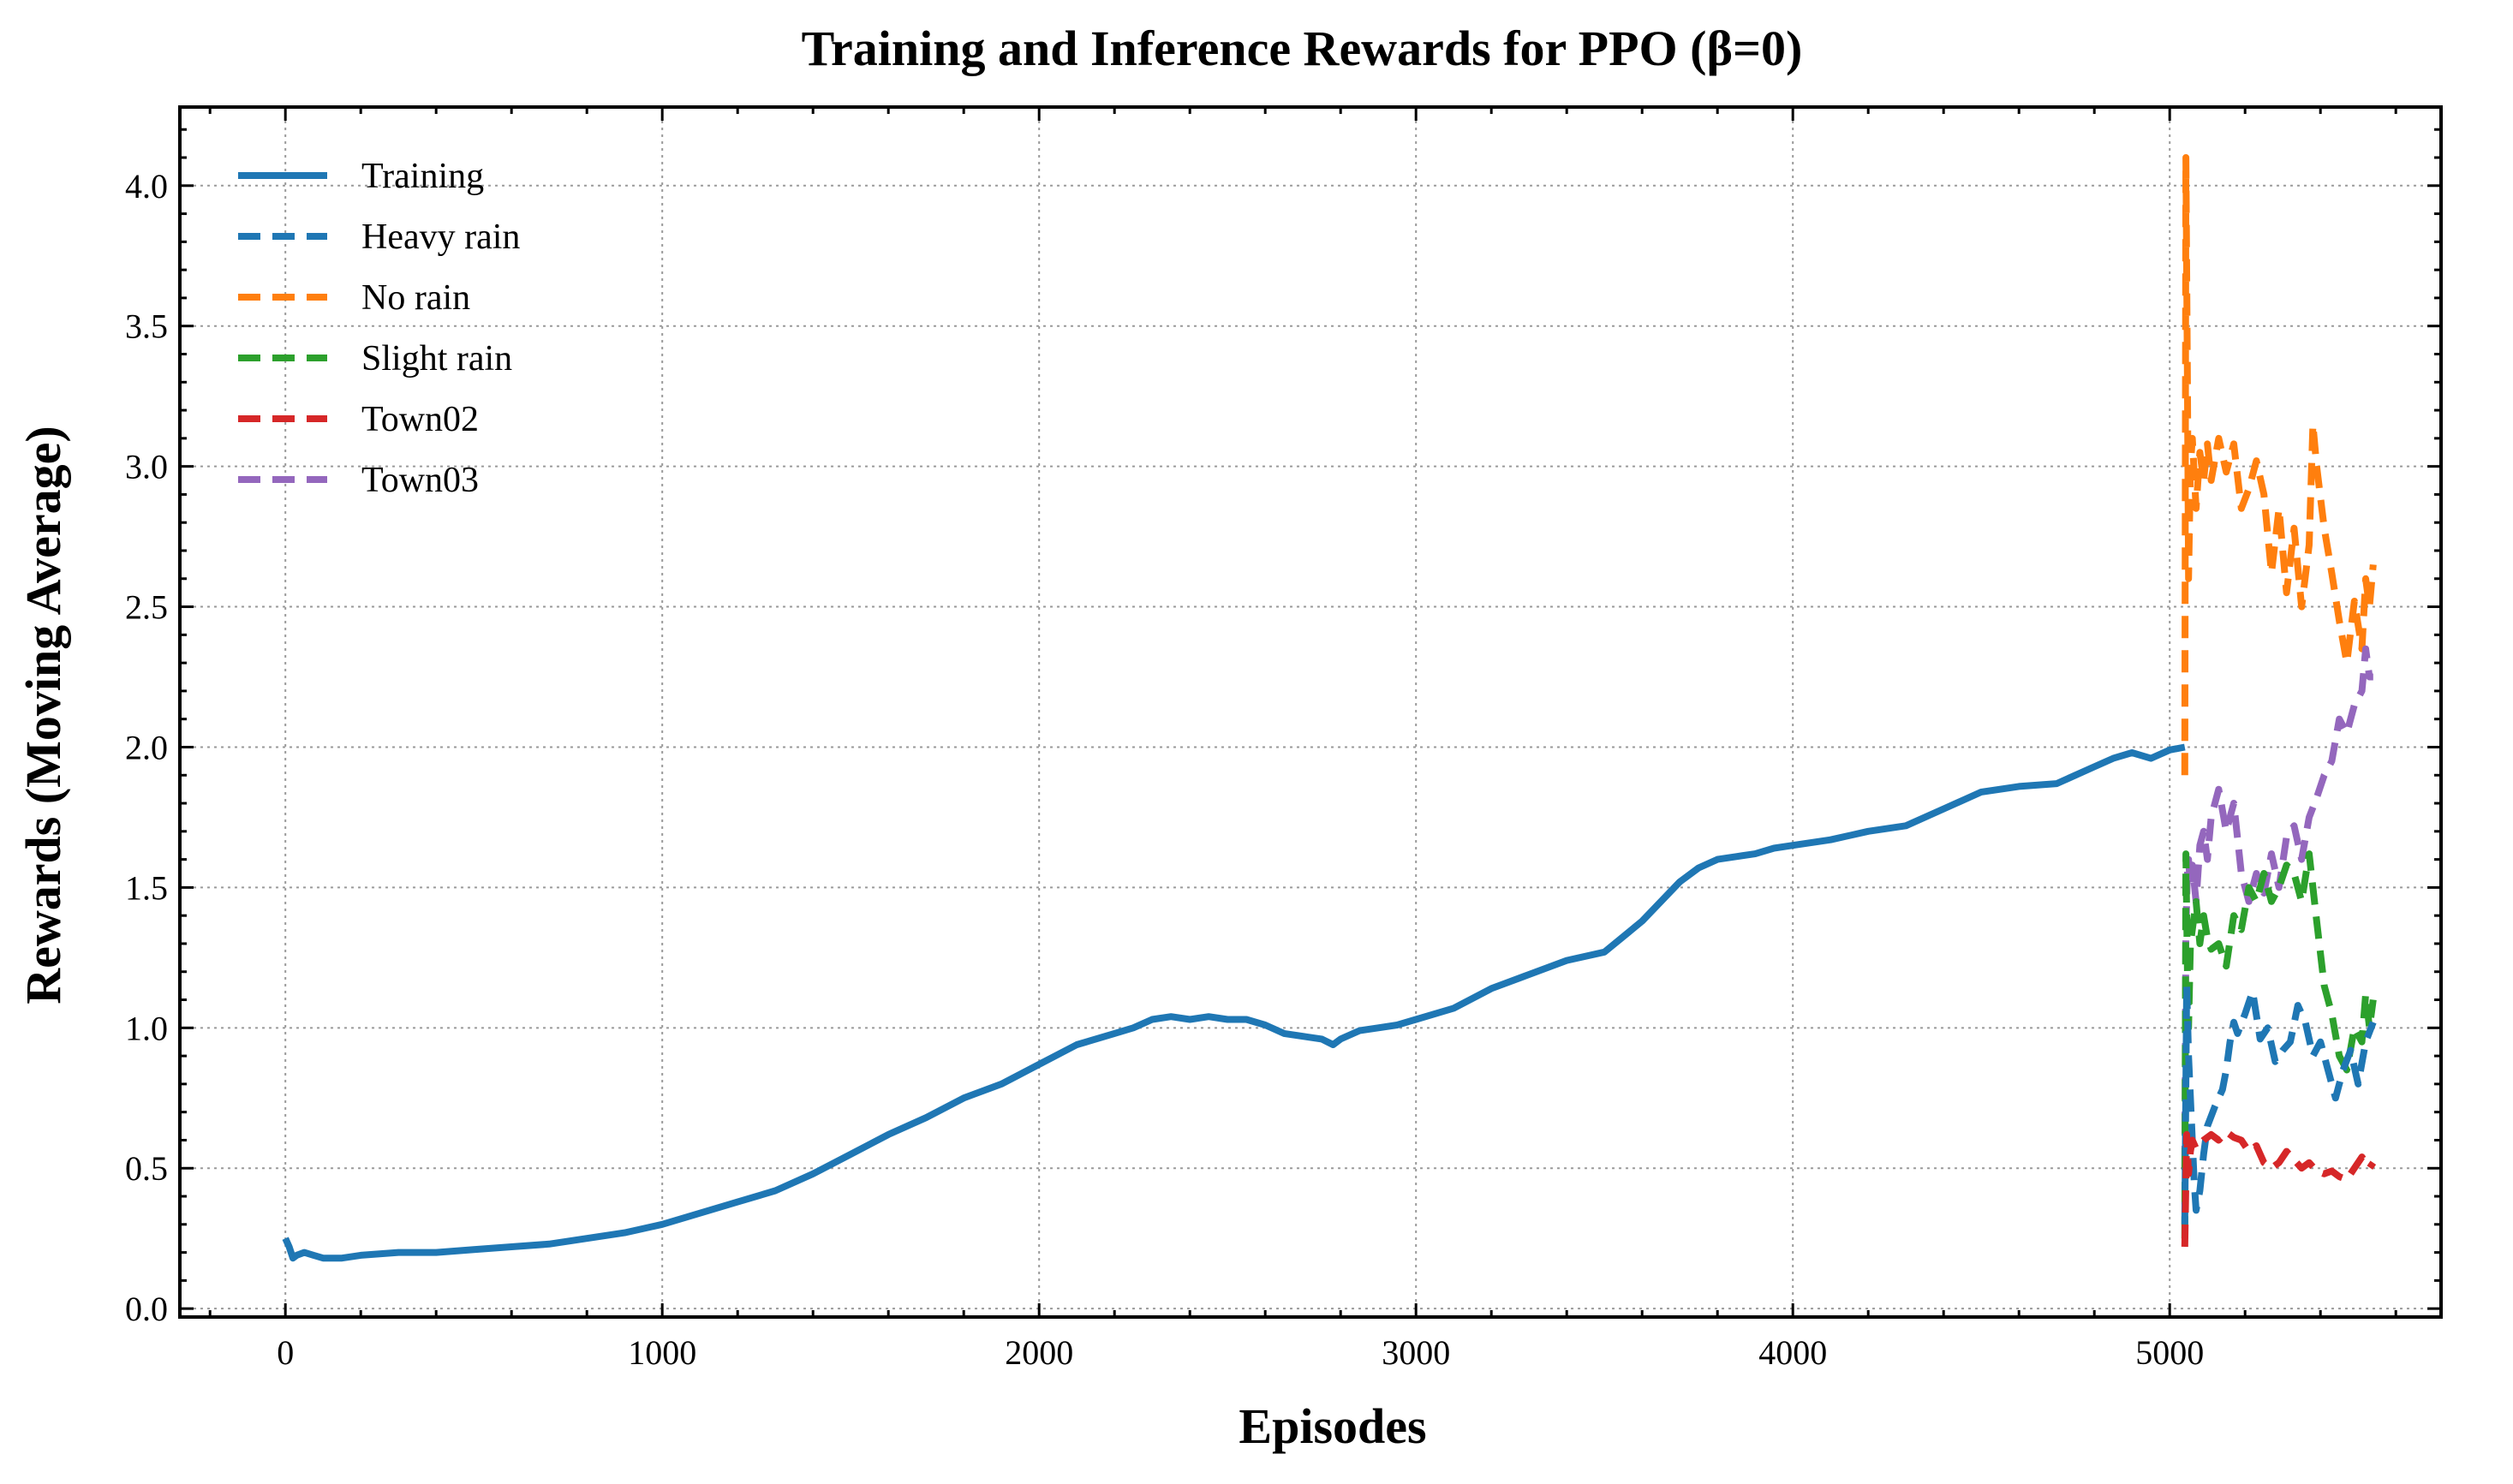 The height and width of the screenshot is (1484, 2513). I want to click on x-axis-label: Episodes, so click(1332, 1426).